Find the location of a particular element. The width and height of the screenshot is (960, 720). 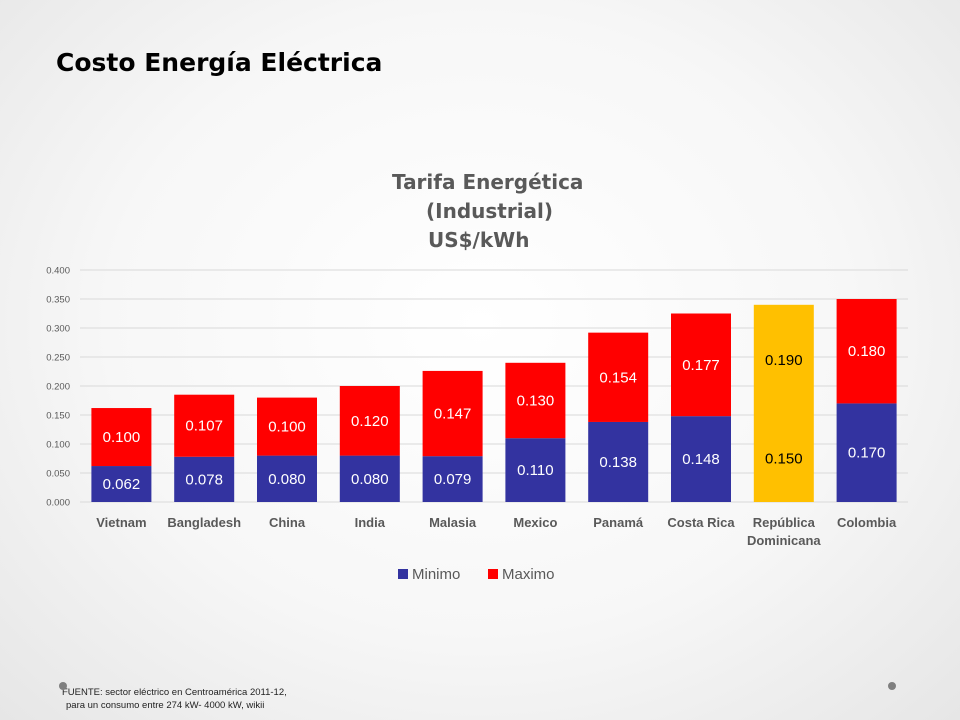

chart-title: Tarifa Energética (Industrial) US$/kWh is located at coordinates (483, 211).